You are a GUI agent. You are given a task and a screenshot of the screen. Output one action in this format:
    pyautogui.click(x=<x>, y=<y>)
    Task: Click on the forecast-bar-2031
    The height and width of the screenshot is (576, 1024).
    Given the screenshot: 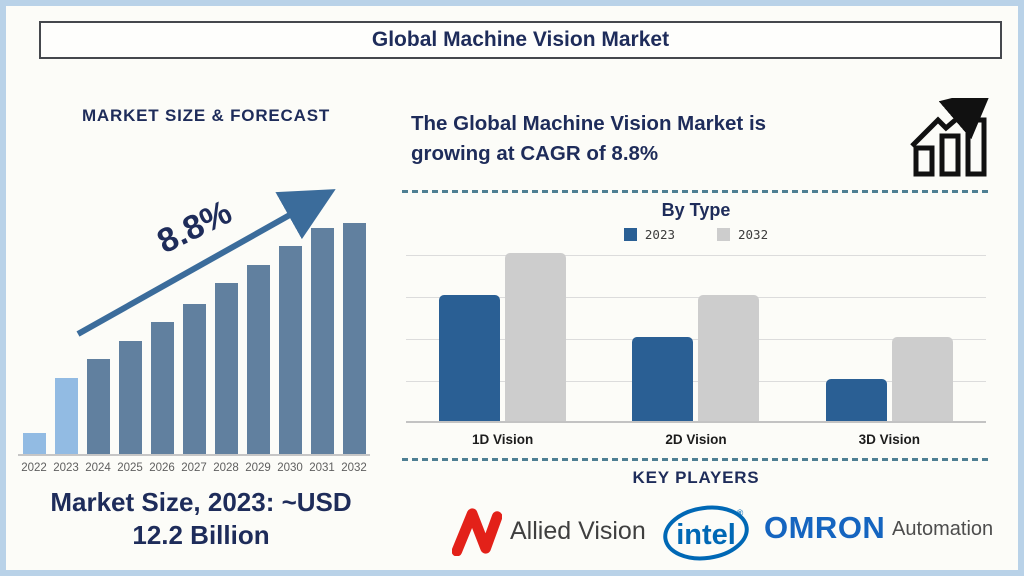 What is the action you would take?
    pyautogui.click(x=322, y=341)
    